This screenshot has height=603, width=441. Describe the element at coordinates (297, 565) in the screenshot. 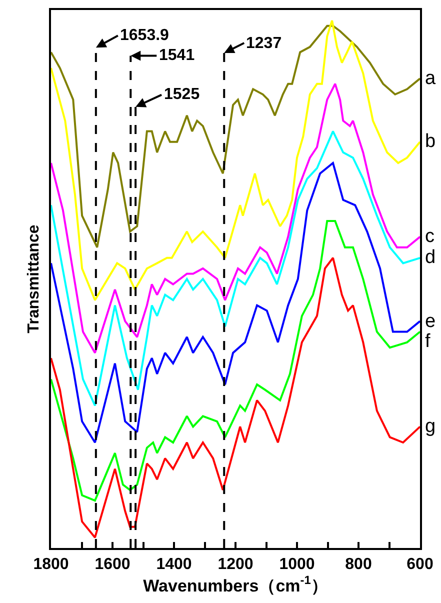

I see `x-tick-label: 1000` at that location.